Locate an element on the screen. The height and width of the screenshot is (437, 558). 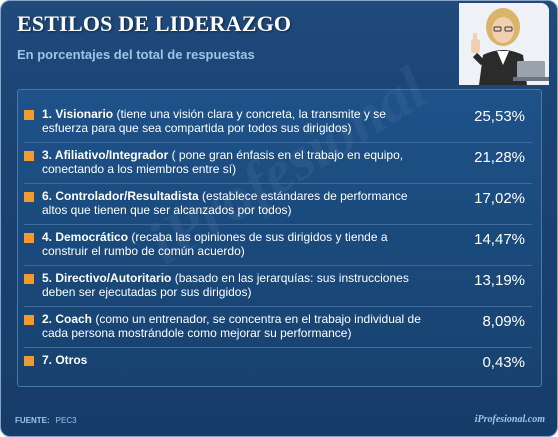
style-name: 4. Democrático is located at coordinates (85, 237).